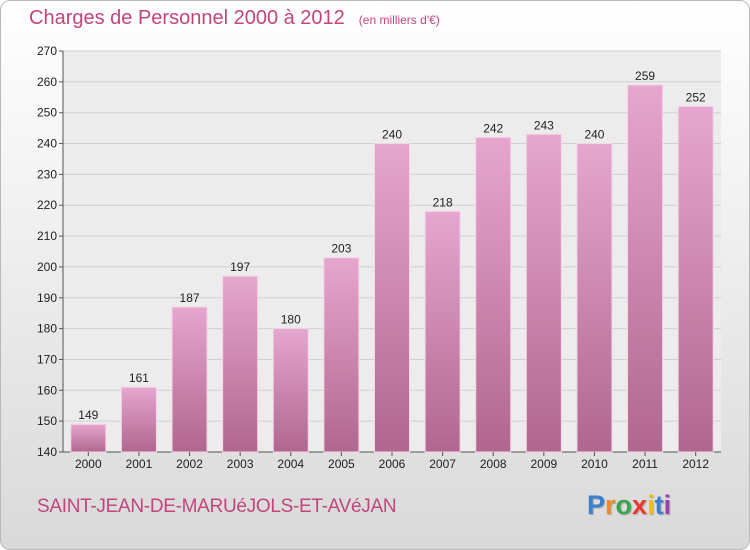 This screenshot has width=750, height=550. I want to click on bar-value-label: 242, so click(493, 128).